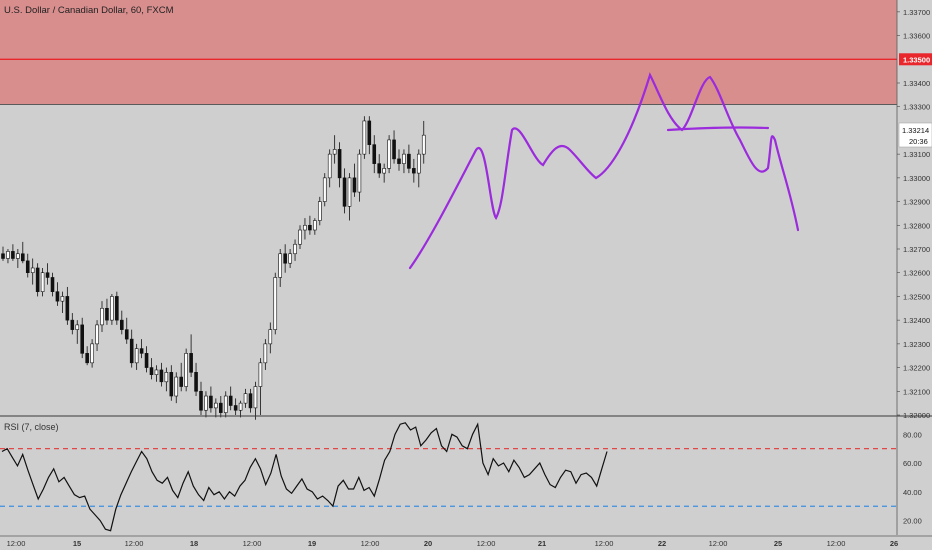 The height and width of the screenshot is (550, 932). Describe the element at coordinates (916, 296) in the screenshot. I see `price-tick-label: 1.32500` at that location.